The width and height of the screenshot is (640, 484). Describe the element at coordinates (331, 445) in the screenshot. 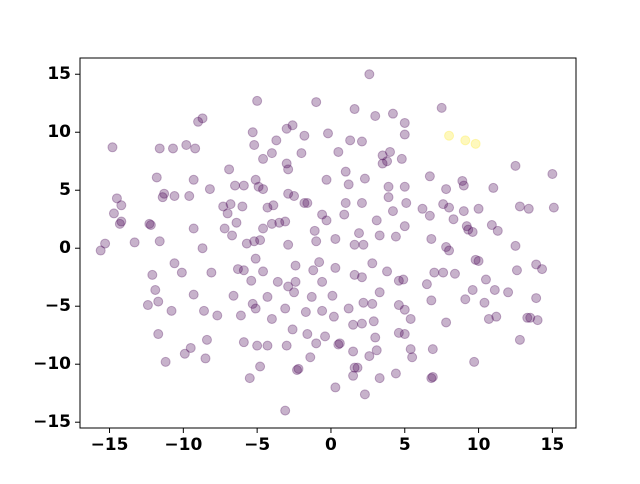

I see `x-tick-label: 0` at that location.